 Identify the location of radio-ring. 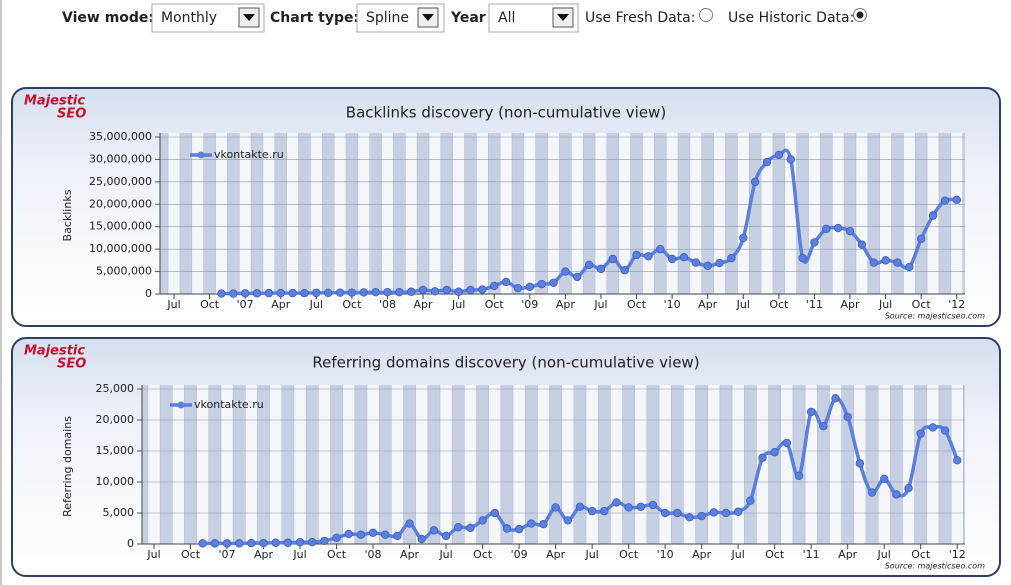
(706, 15).